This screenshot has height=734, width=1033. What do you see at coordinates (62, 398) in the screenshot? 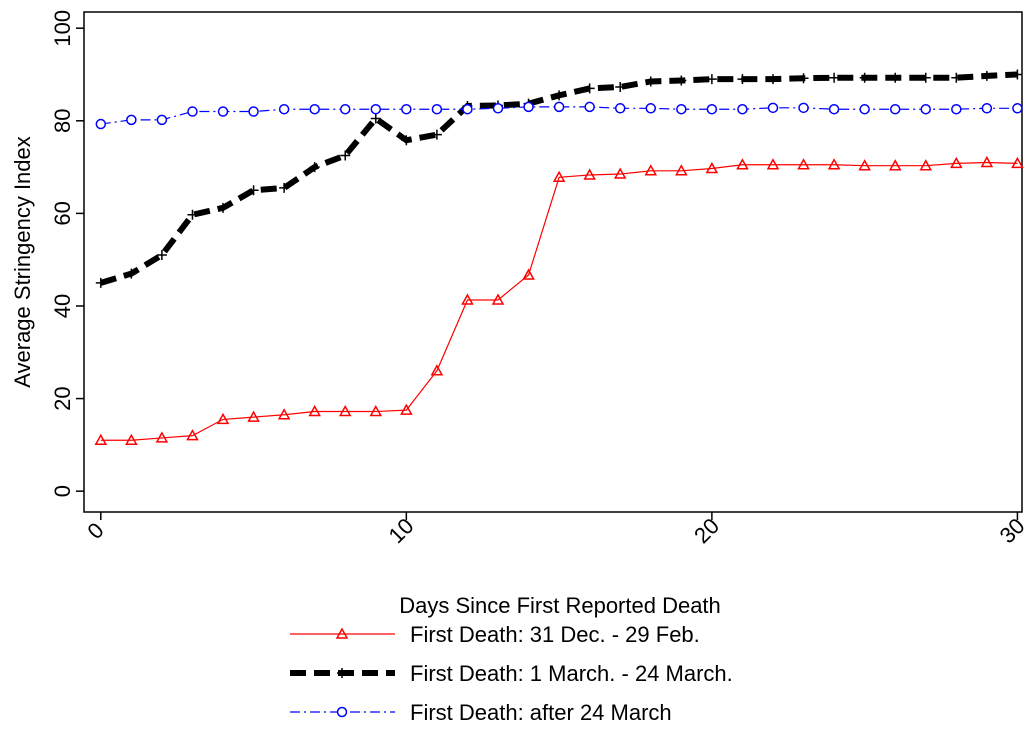
I see `y-tick-label: 20` at bounding box center [62, 398].